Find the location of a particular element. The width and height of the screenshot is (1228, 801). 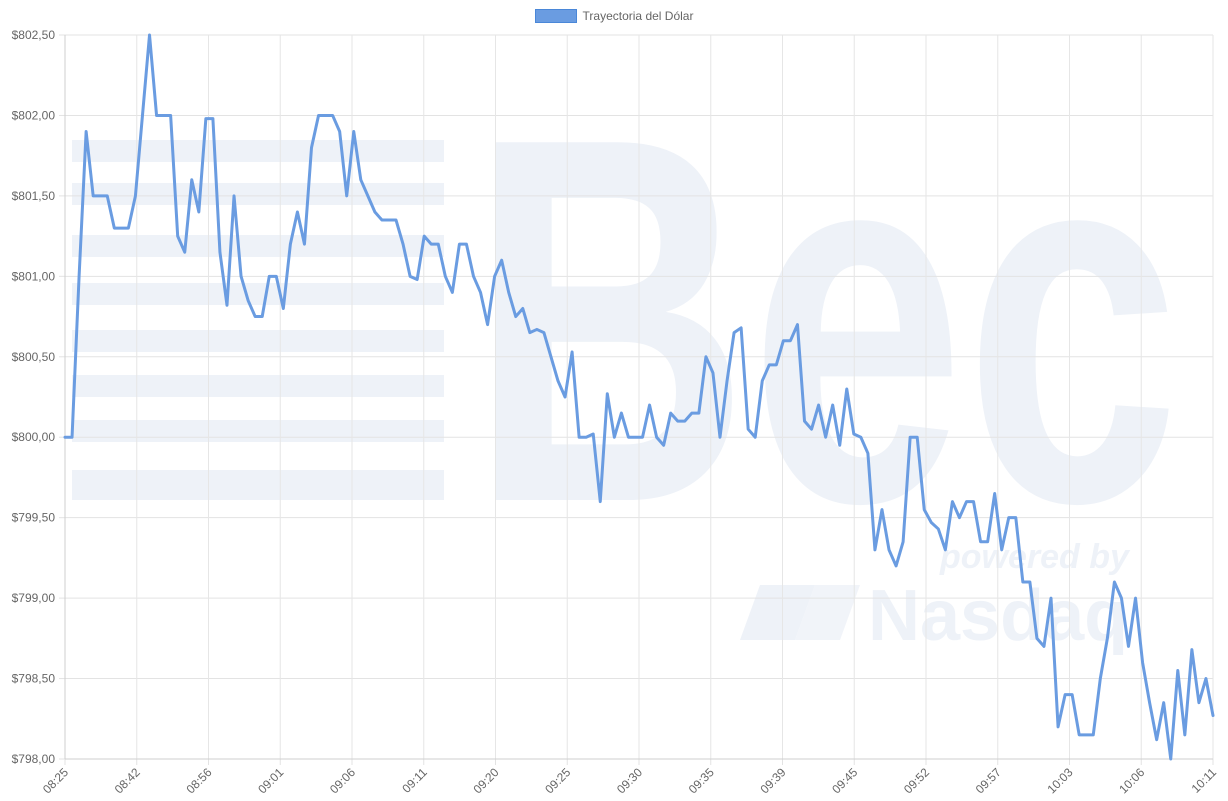

x-tick-label: 09:06 is located at coordinates (342, 780).